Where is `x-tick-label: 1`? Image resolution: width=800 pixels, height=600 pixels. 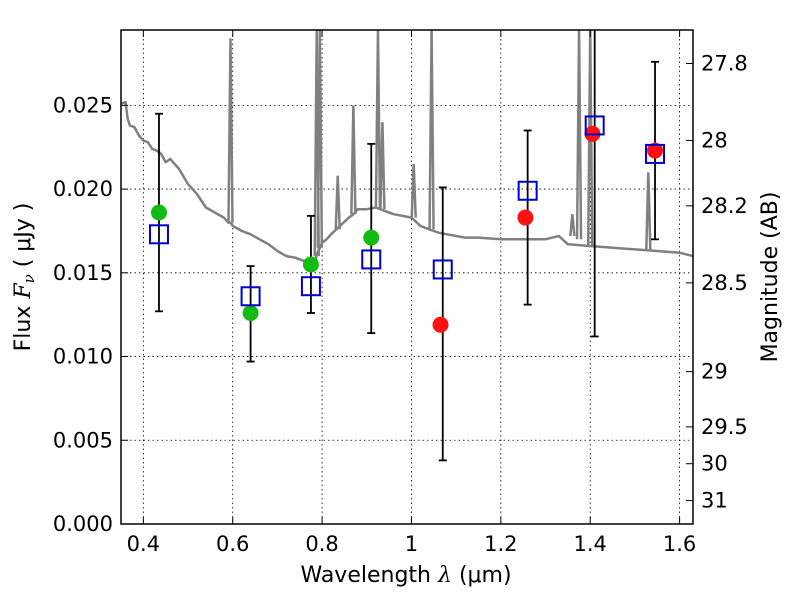
x-tick-label: 1 is located at coordinates (411, 544).